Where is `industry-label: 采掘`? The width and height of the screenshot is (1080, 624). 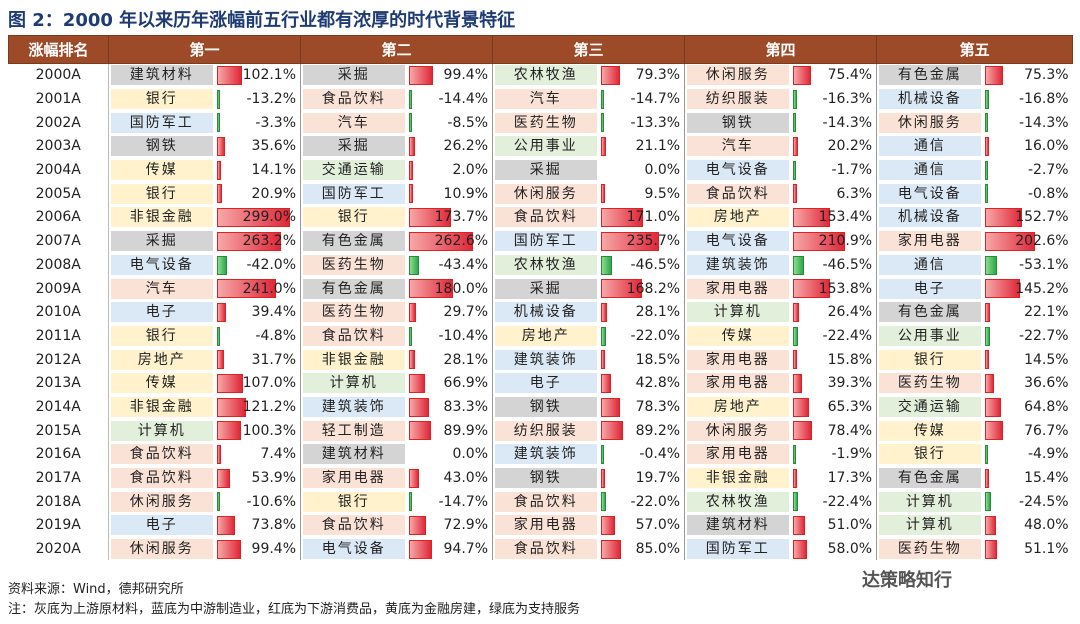
industry-label: 采掘 is located at coordinates (354, 146).